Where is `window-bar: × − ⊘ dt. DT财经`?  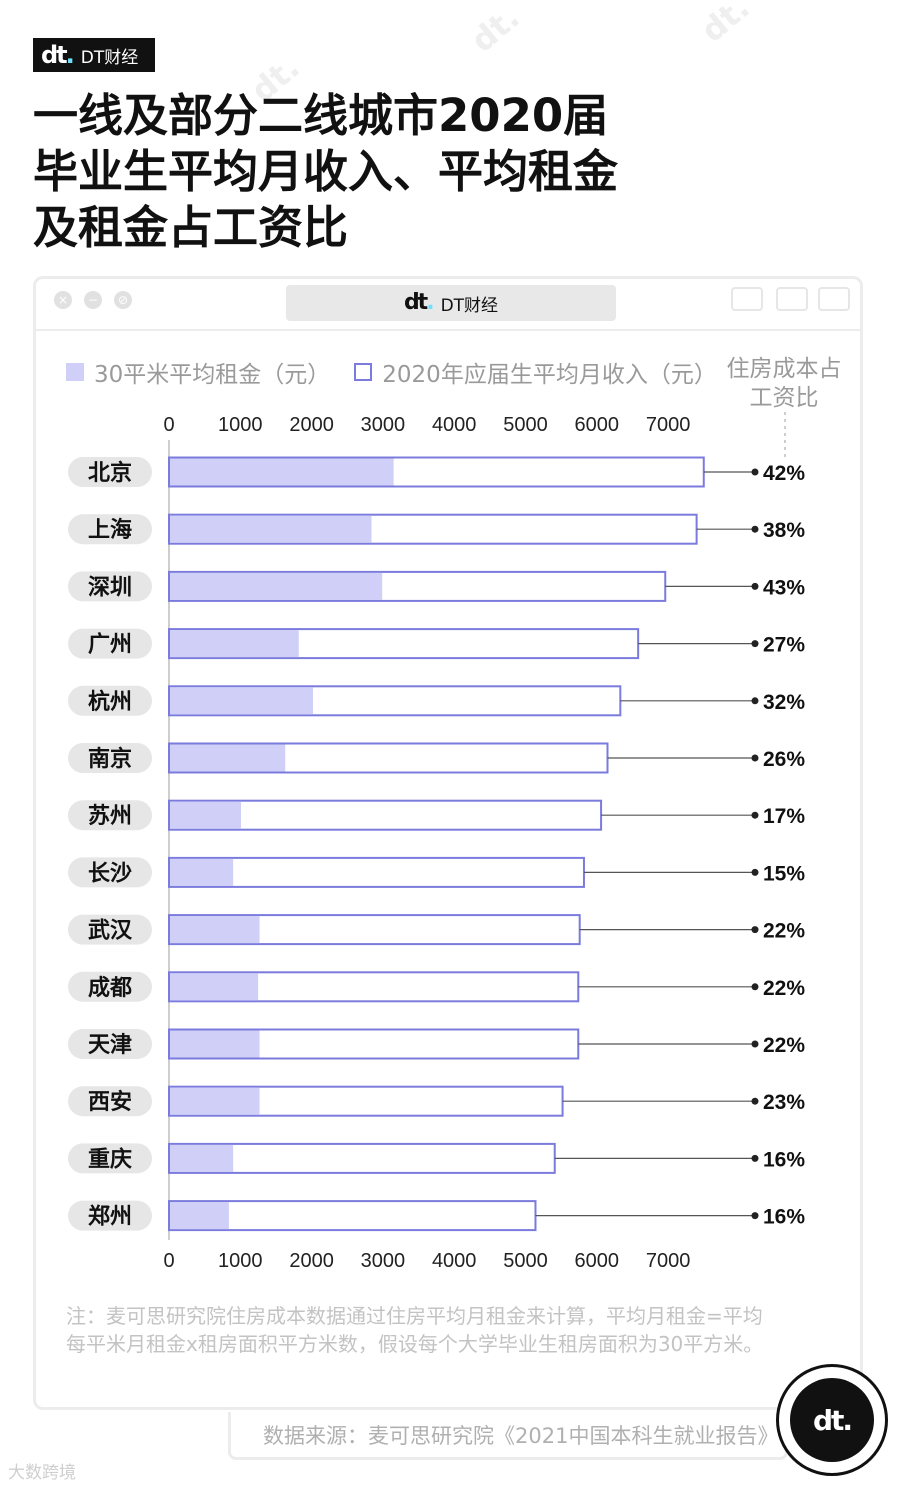
window-bar: × − ⊘ dt. DT财经 is located at coordinates (448, 304).